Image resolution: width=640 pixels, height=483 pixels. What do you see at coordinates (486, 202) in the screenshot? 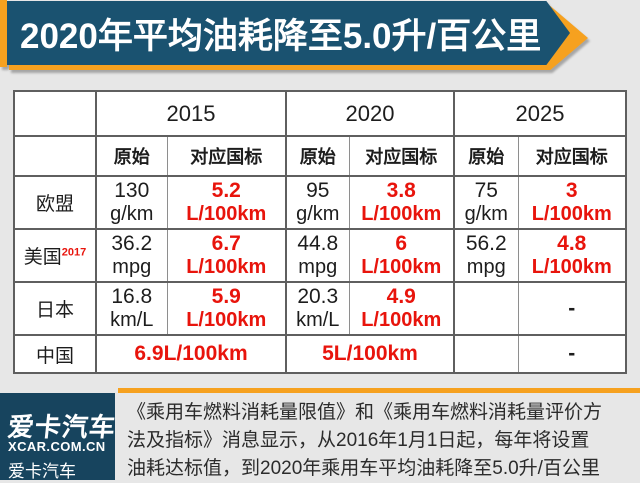
I see `cell-eu-2025-original: 75 g/km` at bounding box center [486, 202].